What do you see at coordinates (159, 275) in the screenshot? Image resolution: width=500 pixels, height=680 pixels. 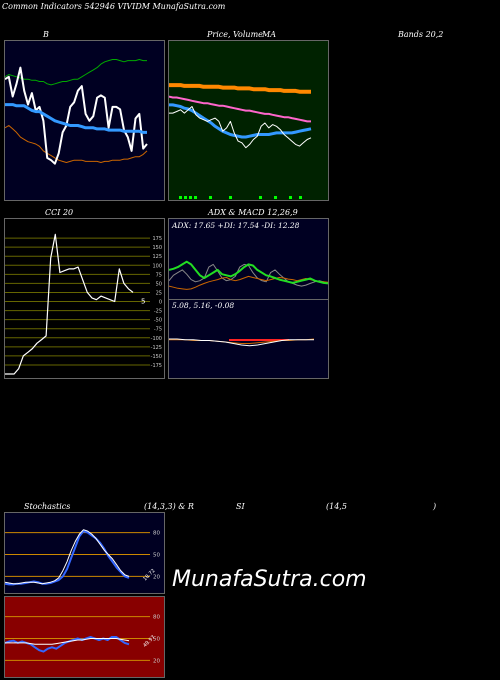 I see `cci-tick-label: 75` at bounding box center [159, 275].